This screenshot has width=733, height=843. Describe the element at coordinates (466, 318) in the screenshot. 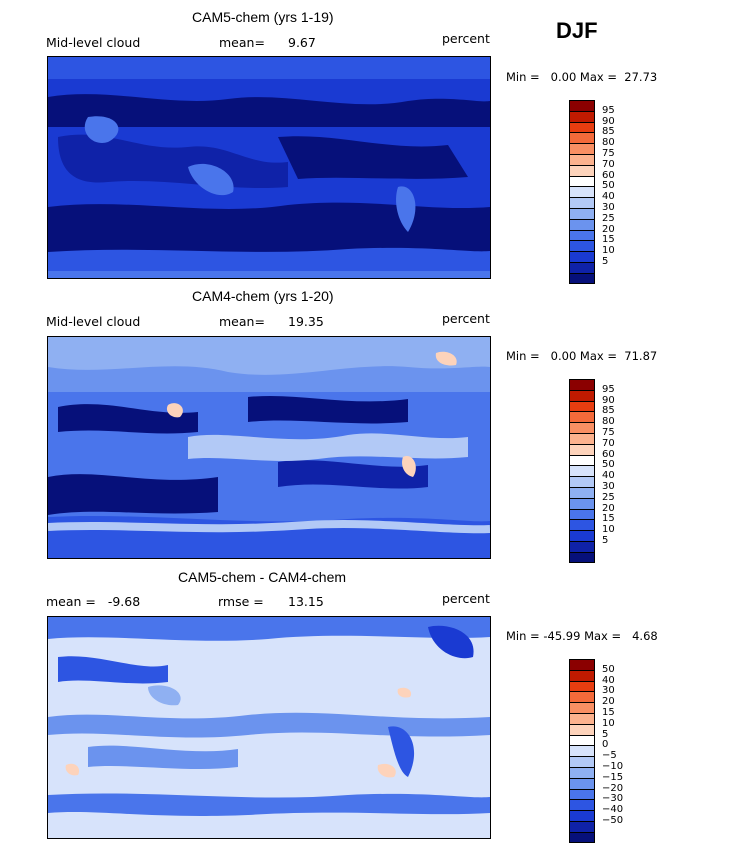

I see `panel2-units: percent` at that location.